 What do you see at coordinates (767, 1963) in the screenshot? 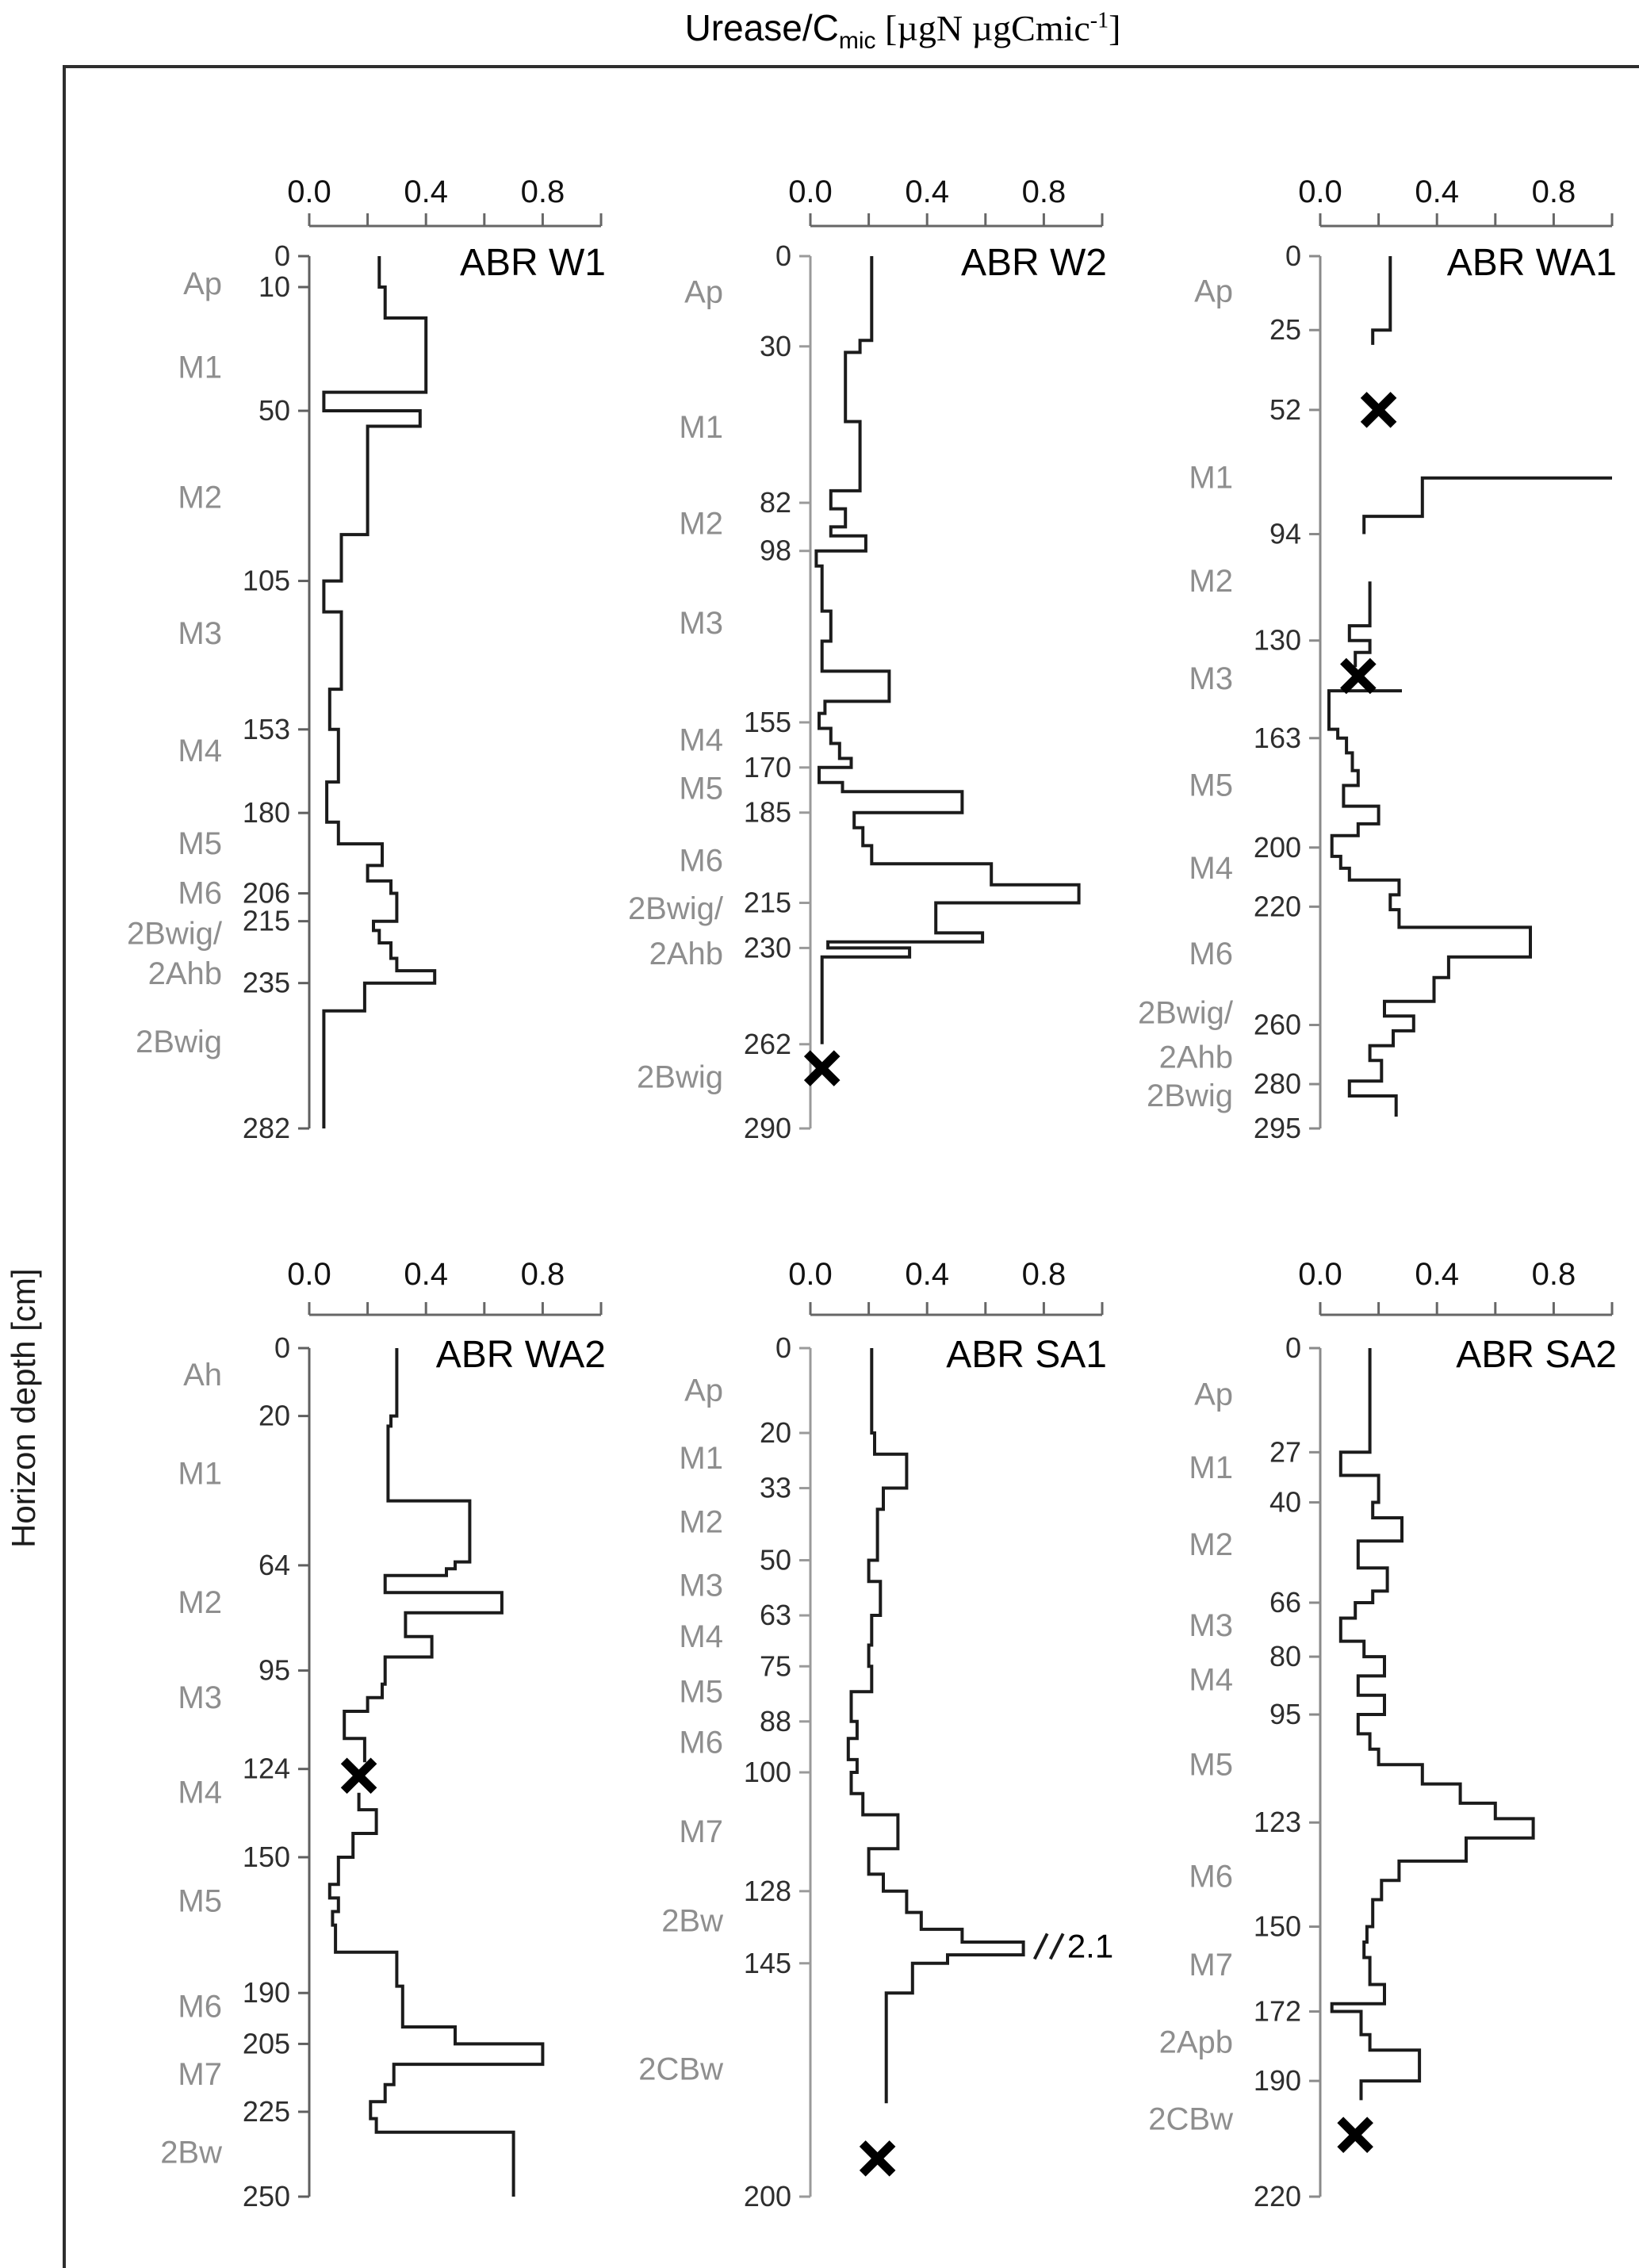
I see `depth-tick-label: 145` at bounding box center [767, 1963].